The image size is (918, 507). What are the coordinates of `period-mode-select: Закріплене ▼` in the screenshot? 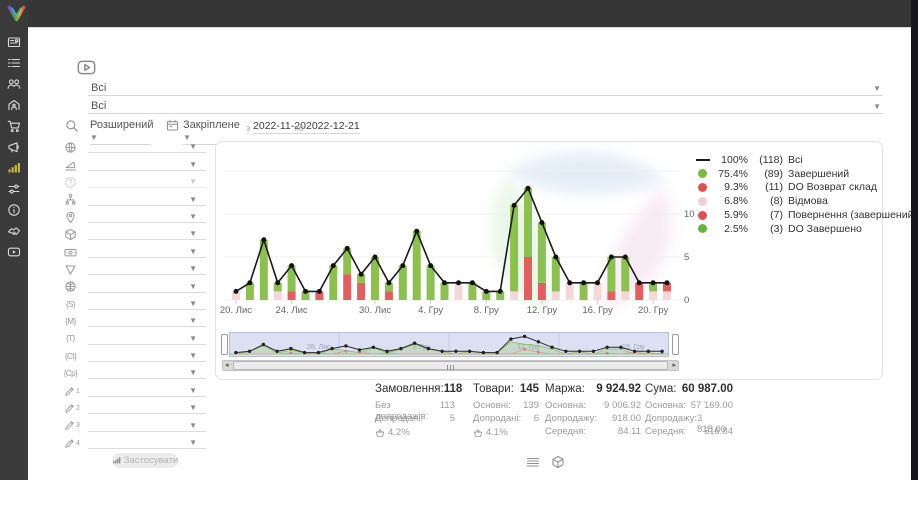 It's located at (211, 132).